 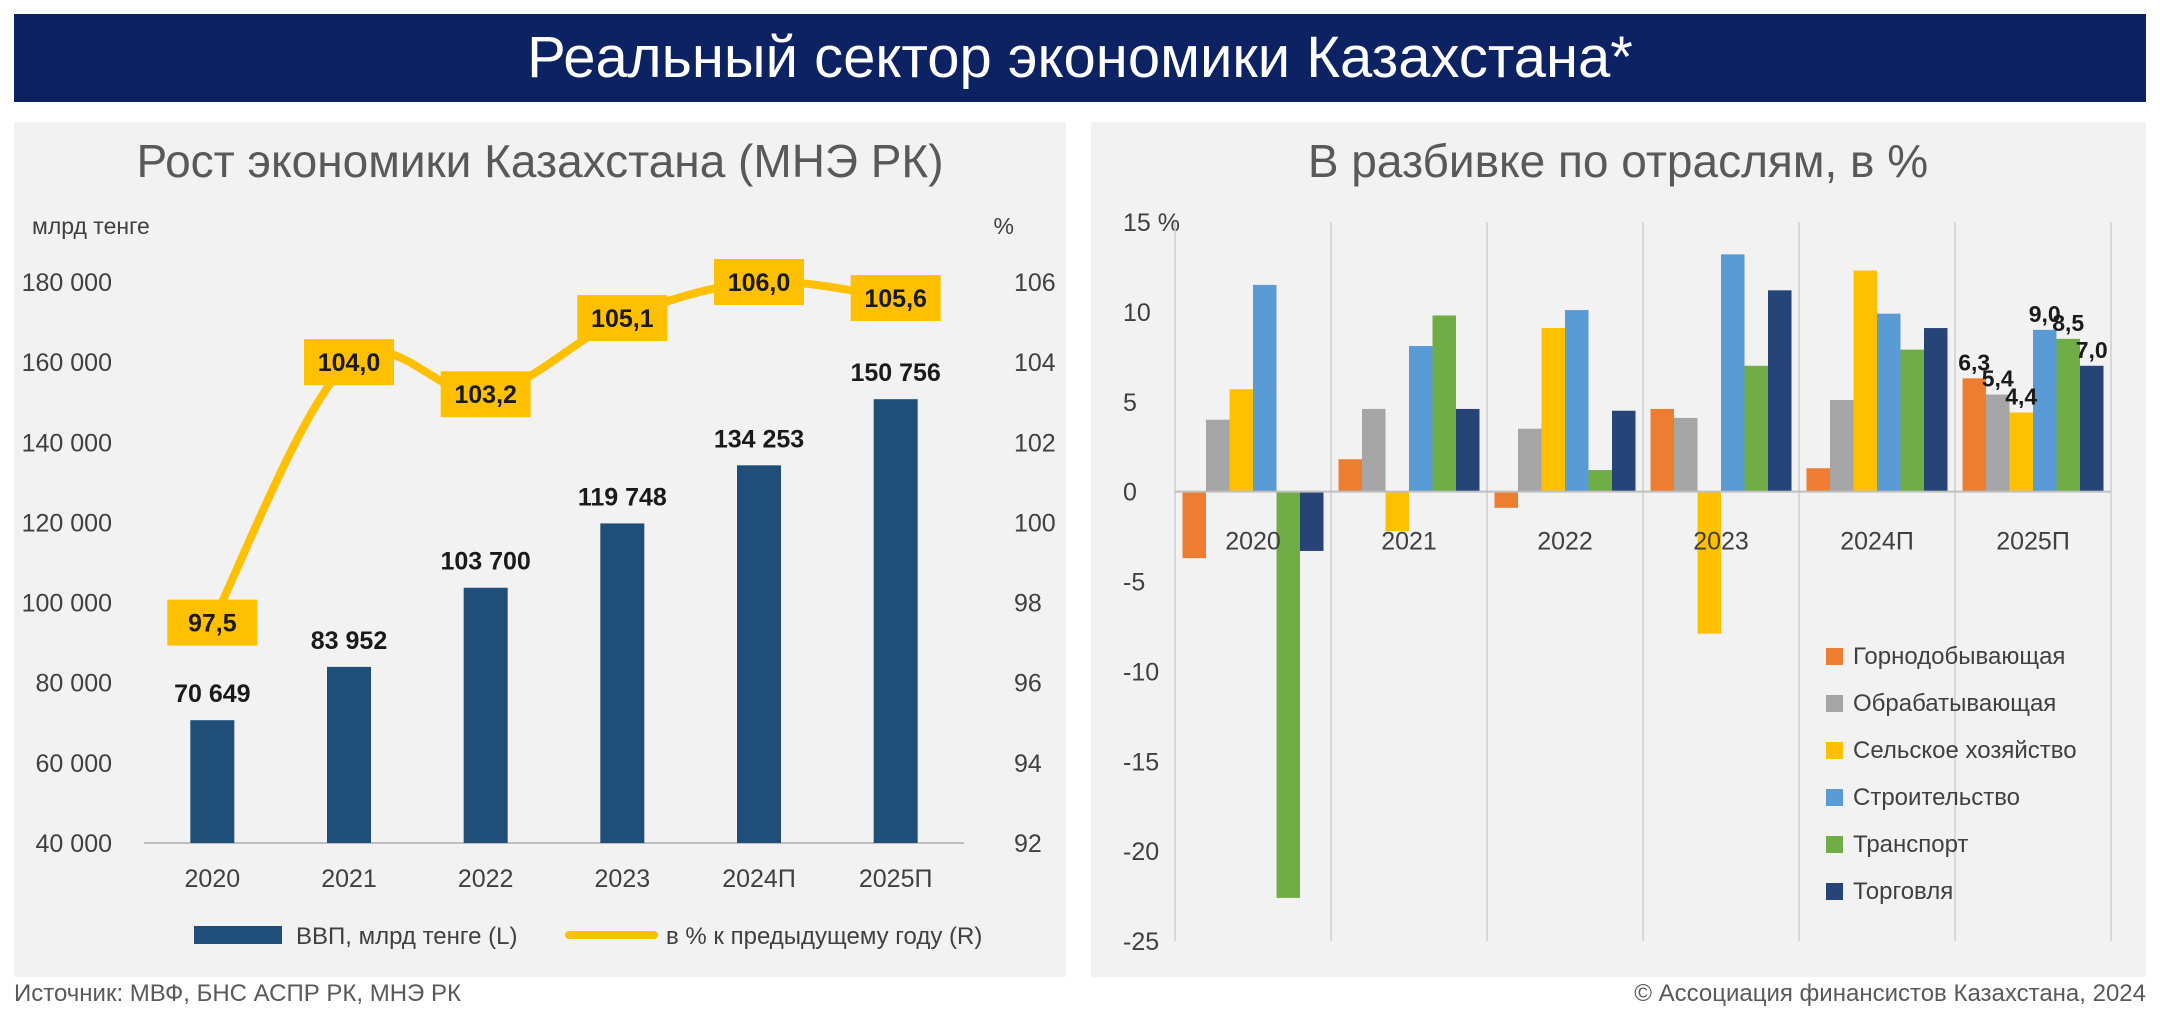 I want to click on gdp-bar-label: 83 952, so click(x=349, y=641).